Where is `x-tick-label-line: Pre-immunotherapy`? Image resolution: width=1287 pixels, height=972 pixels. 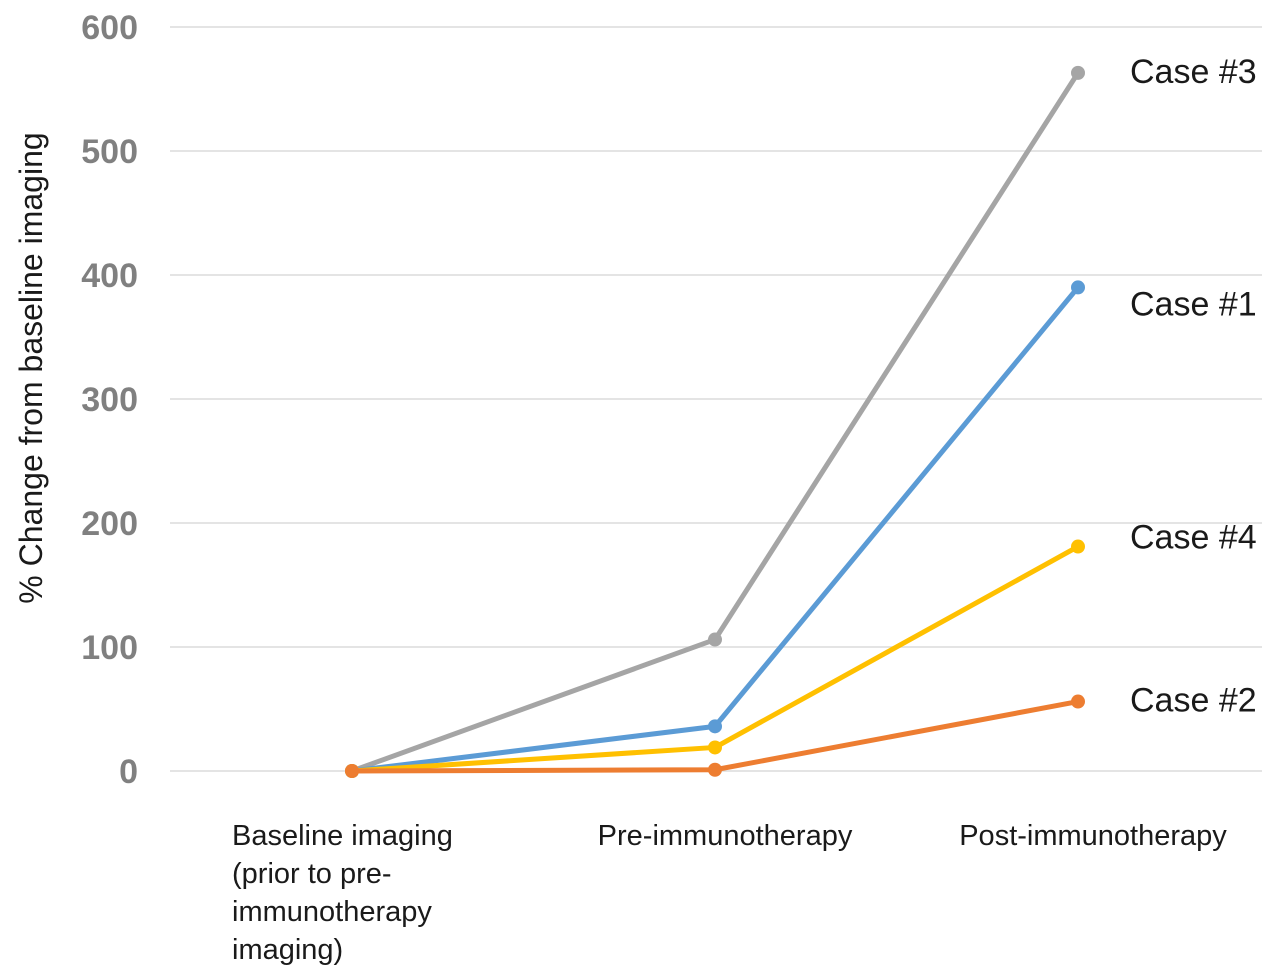 x-tick-label-line: Pre-immunotherapy is located at coordinates (725, 836).